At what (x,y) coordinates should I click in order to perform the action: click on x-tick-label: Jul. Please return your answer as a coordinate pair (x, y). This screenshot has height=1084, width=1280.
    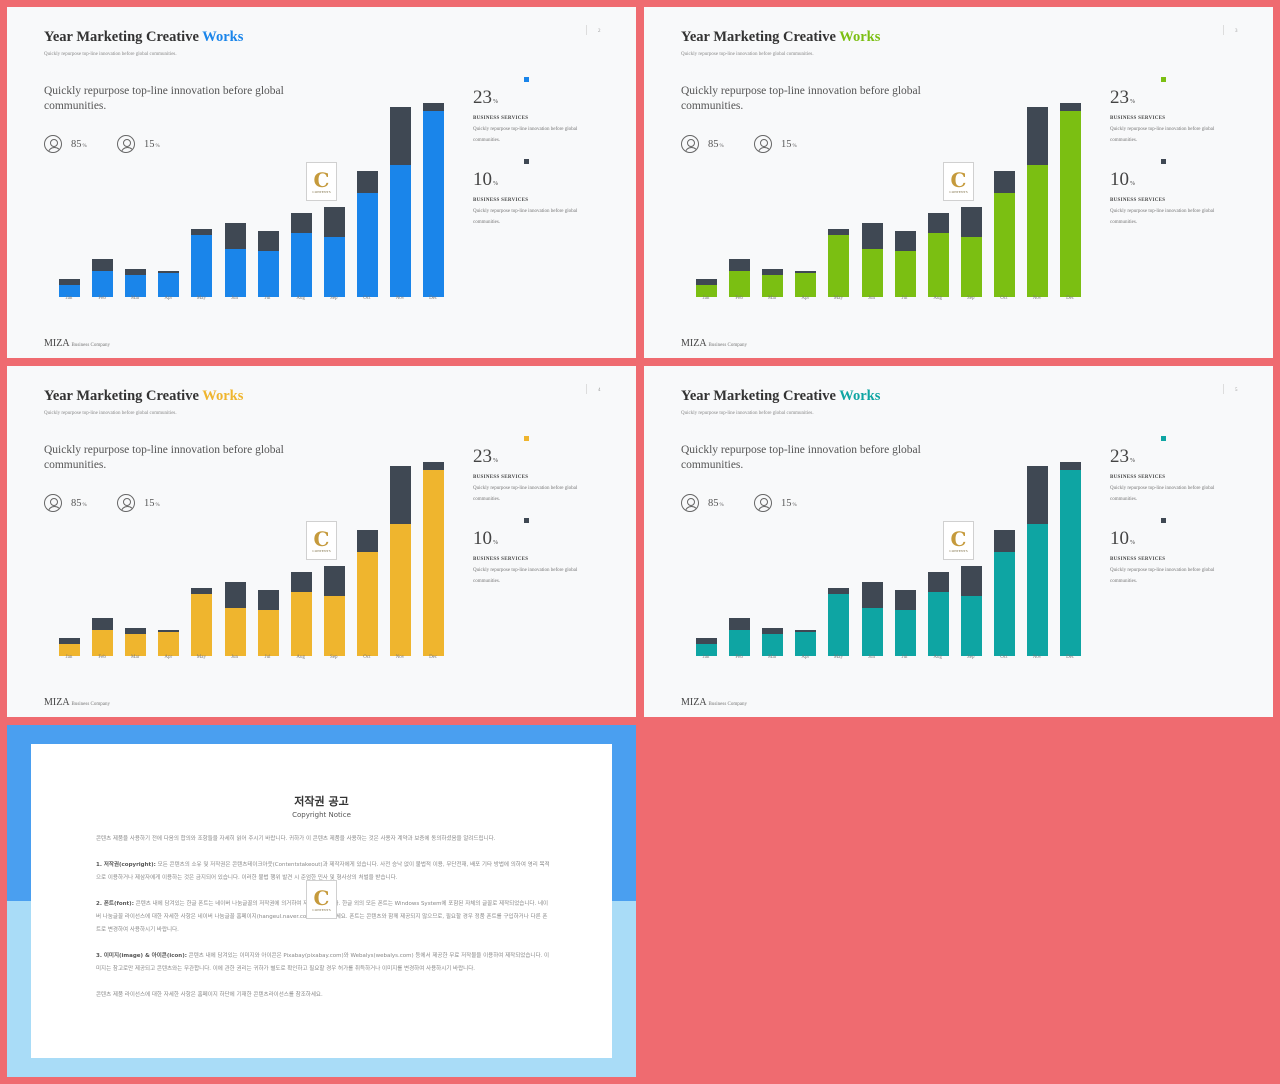
    Looking at the image, I should click on (904, 657).